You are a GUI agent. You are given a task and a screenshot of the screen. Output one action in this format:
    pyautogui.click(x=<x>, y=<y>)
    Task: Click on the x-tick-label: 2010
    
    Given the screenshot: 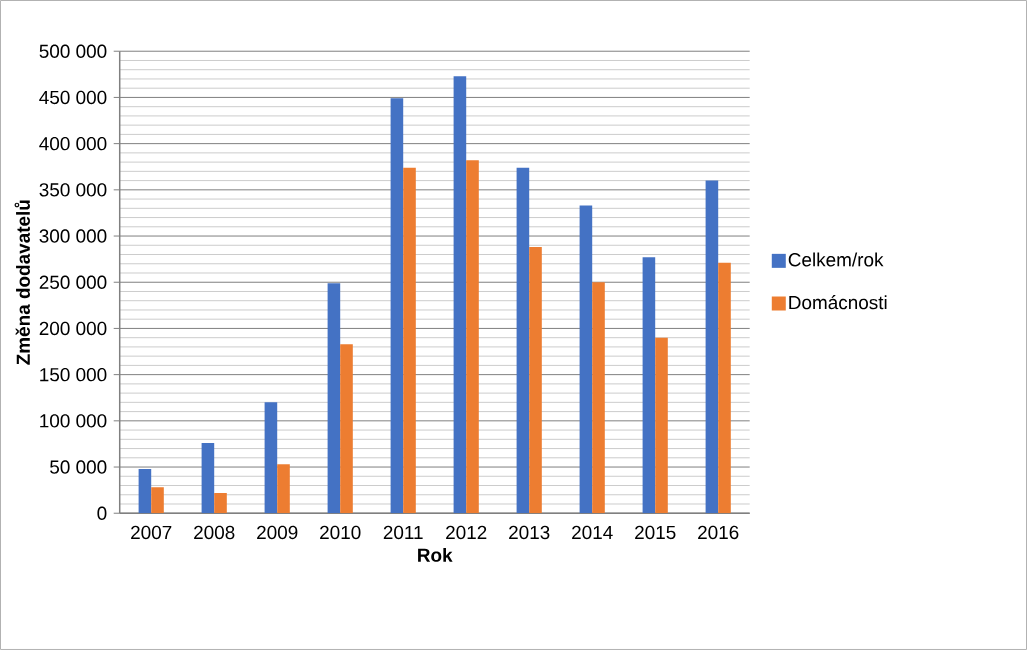 What is the action you would take?
    pyautogui.click(x=340, y=532)
    